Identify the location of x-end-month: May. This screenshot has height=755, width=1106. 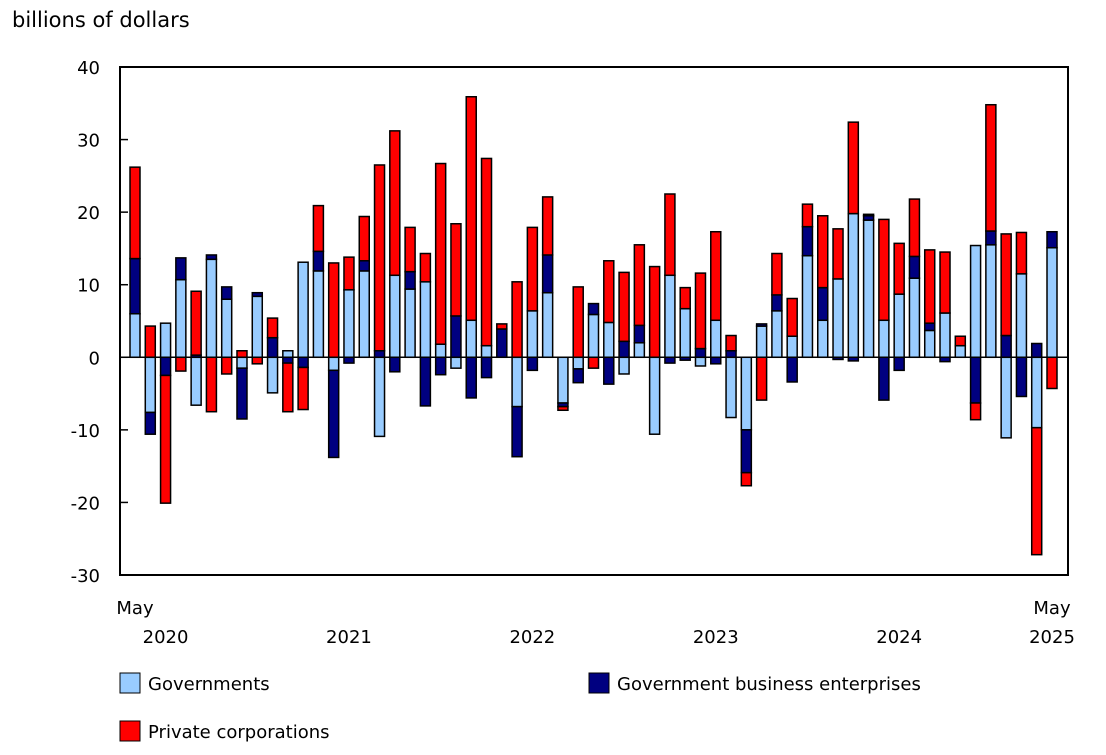
(1052, 608).